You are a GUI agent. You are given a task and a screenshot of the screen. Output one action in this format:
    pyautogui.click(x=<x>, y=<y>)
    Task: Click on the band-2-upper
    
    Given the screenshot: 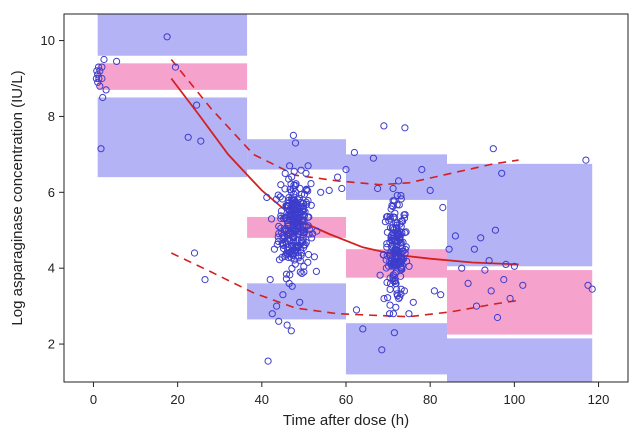 What is the action you would take?
    pyautogui.click(x=296, y=154)
    